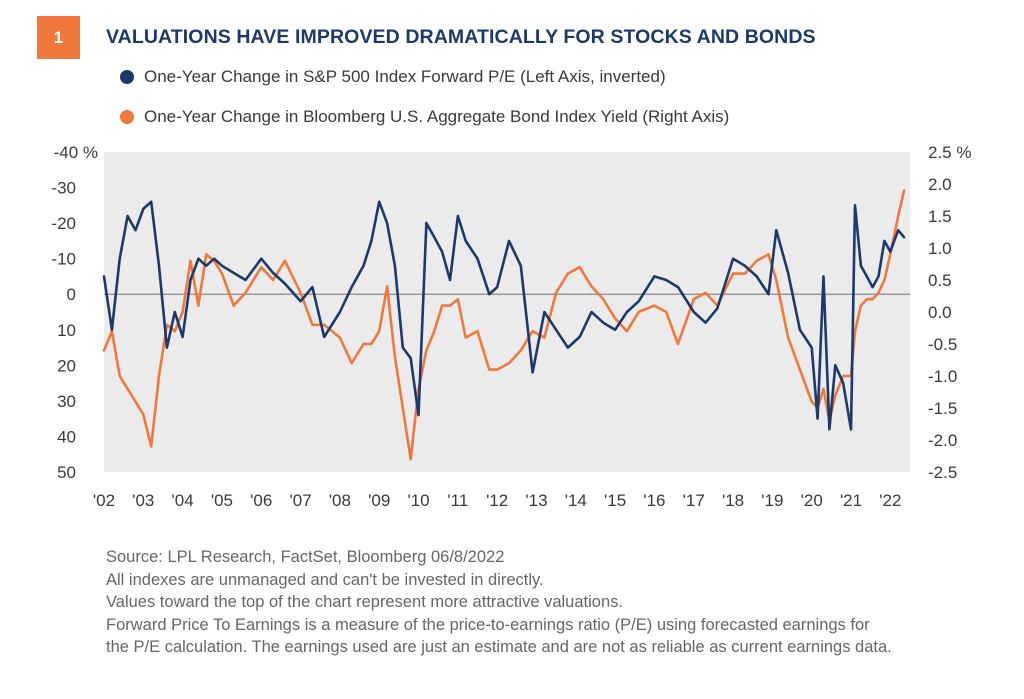 The image size is (1024, 699). I want to click on left-axis-tick-label: 20, so click(66, 365).